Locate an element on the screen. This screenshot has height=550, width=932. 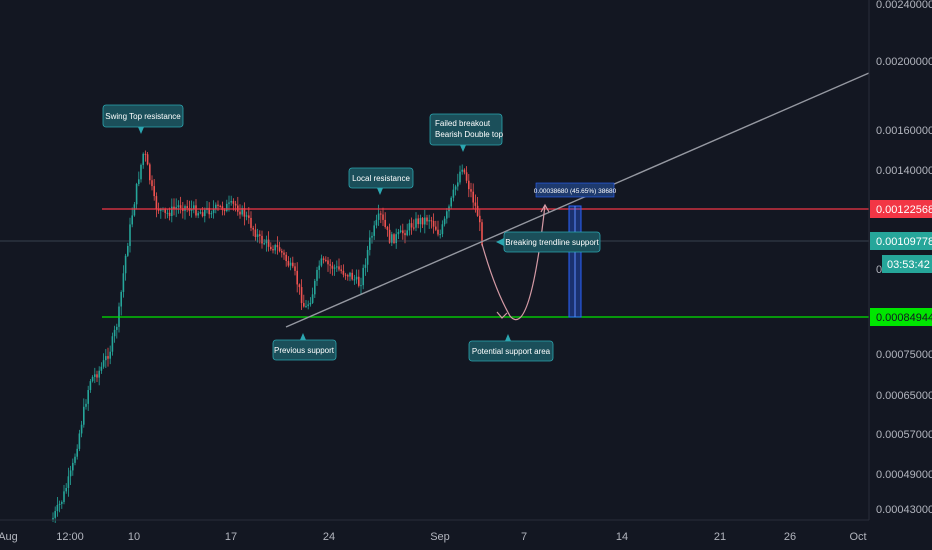
y-tick-label: 0.00140000 is located at coordinates (904, 171).